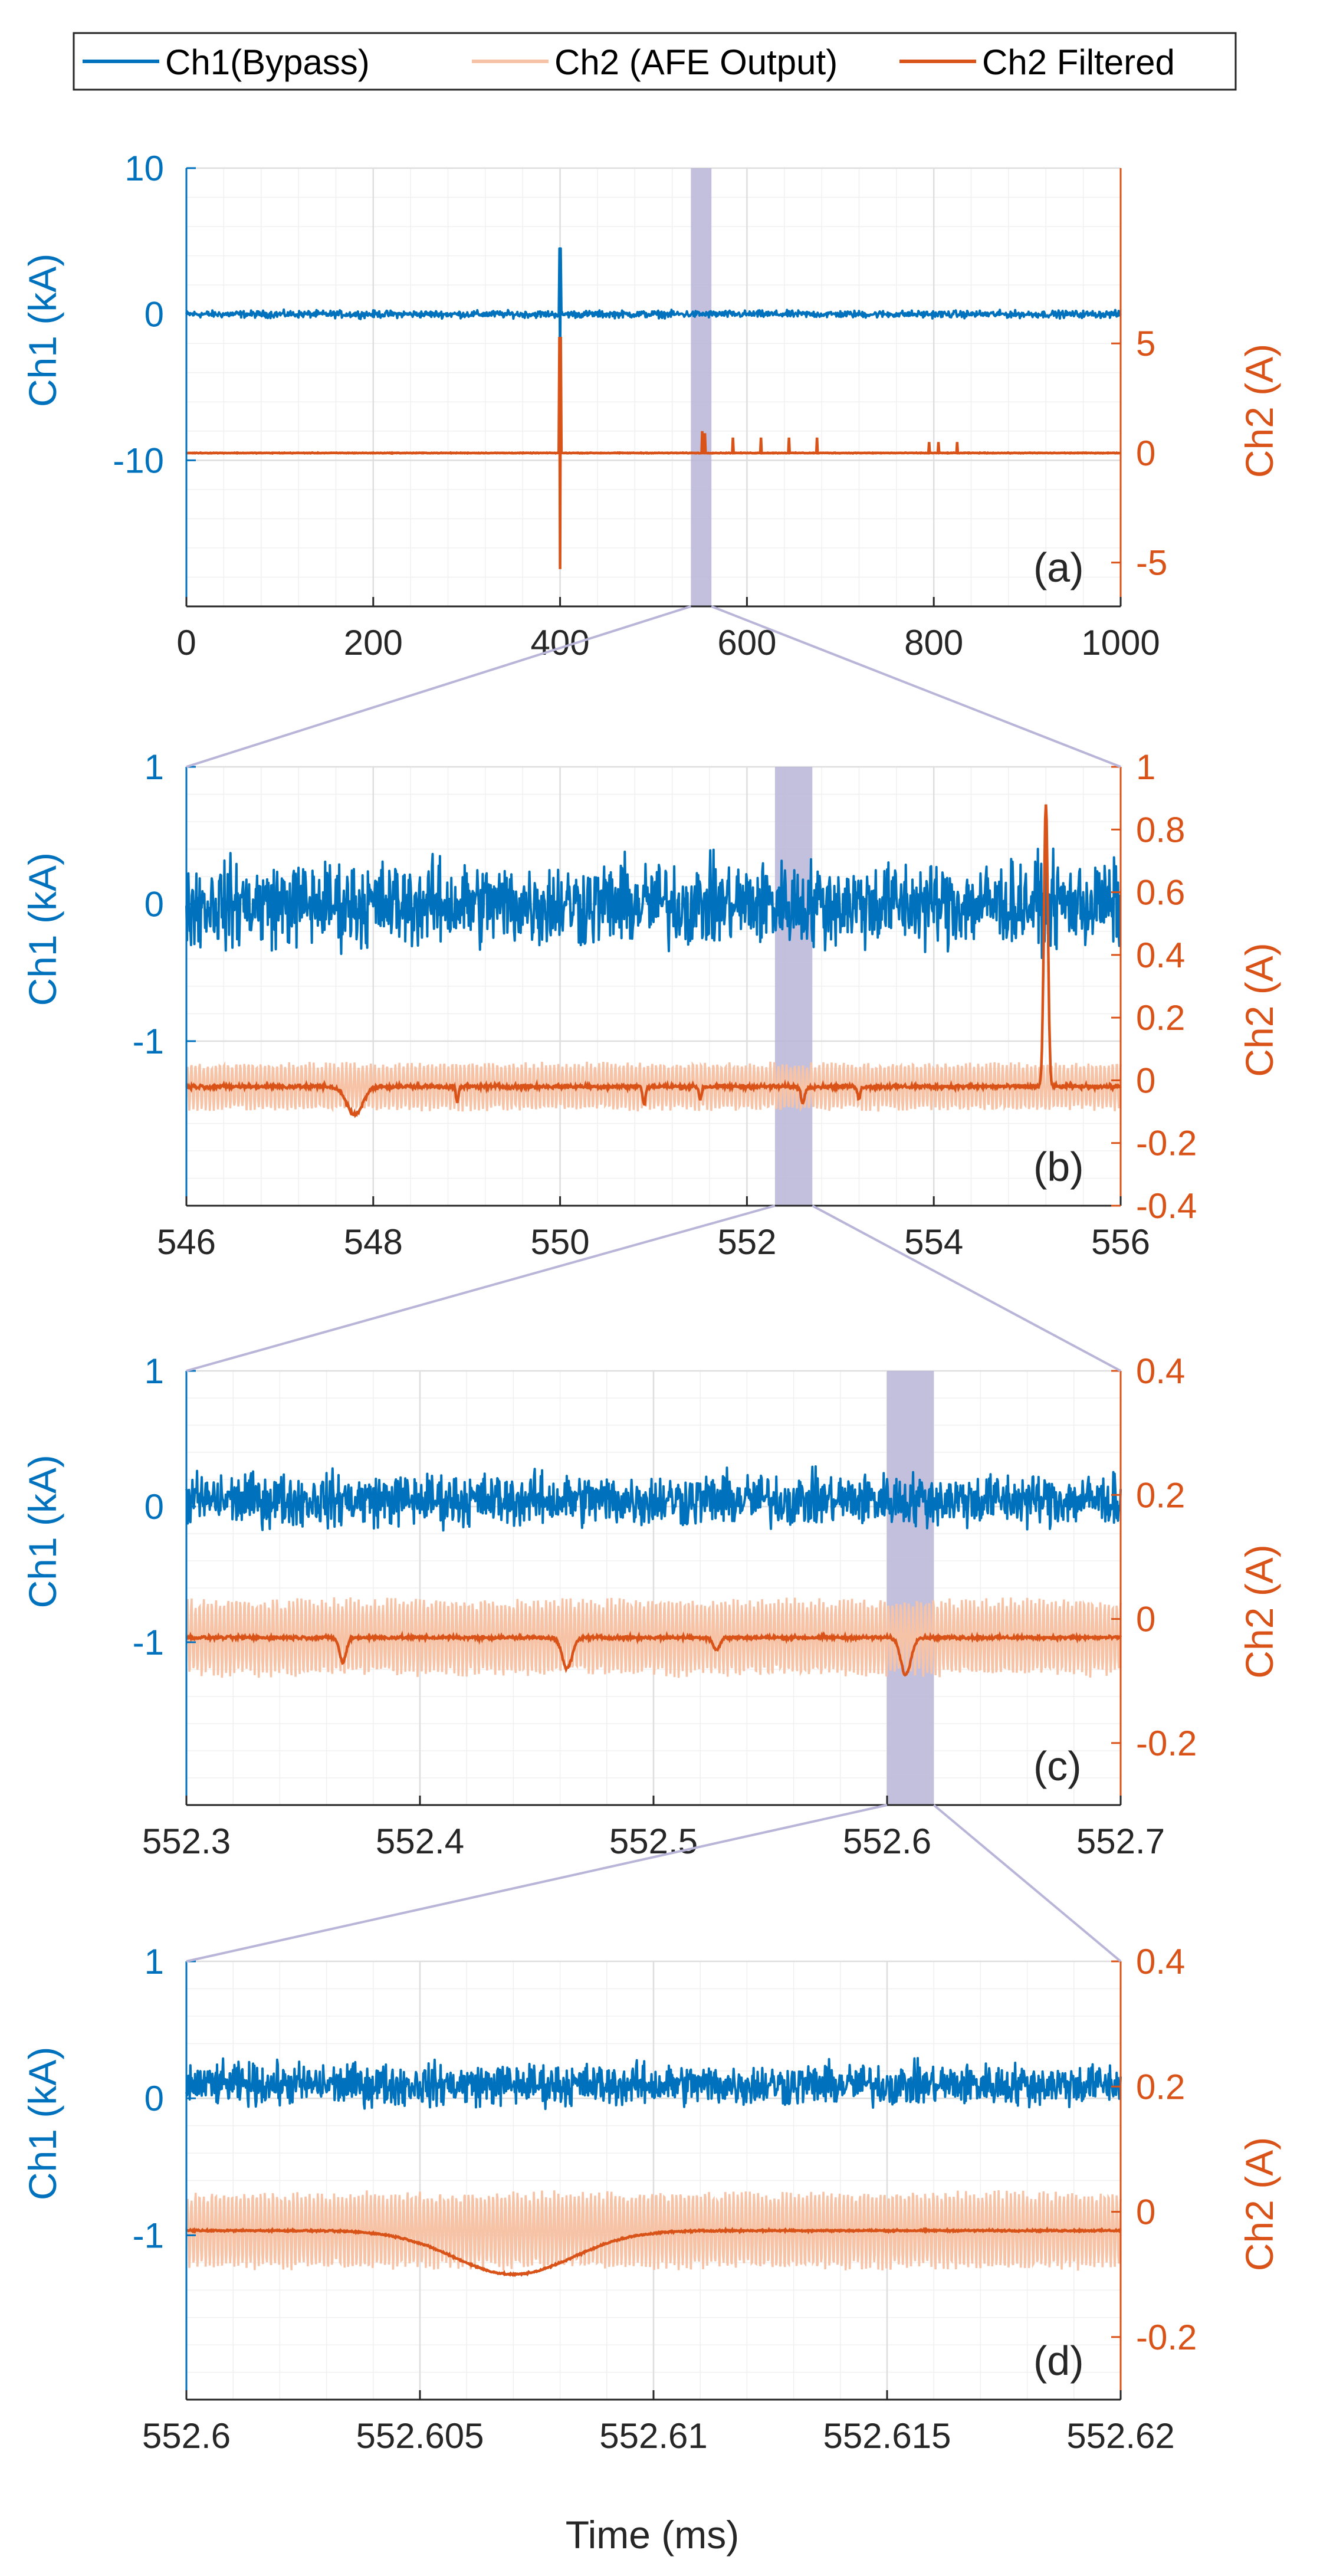  What do you see at coordinates (746, 642) in the screenshot?
I see `x-tick-label: 600` at bounding box center [746, 642].